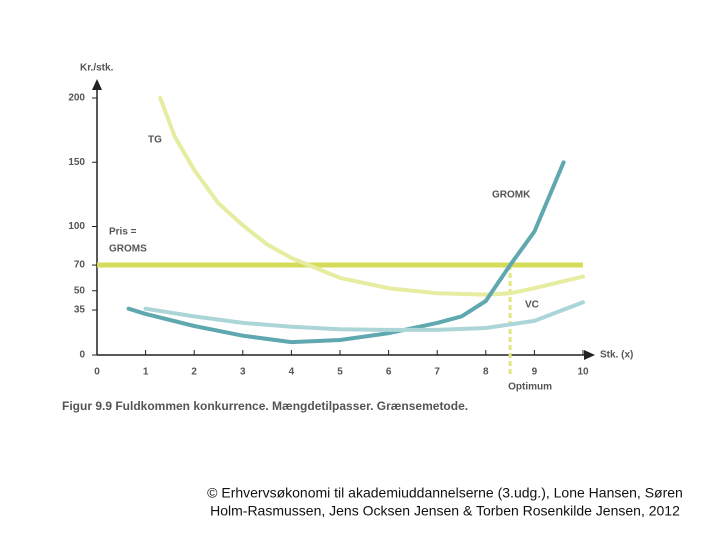 The width and height of the screenshot is (720, 540). What do you see at coordinates (292, 372) in the screenshot?
I see `x-tick-label: 4` at bounding box center [292, 372].